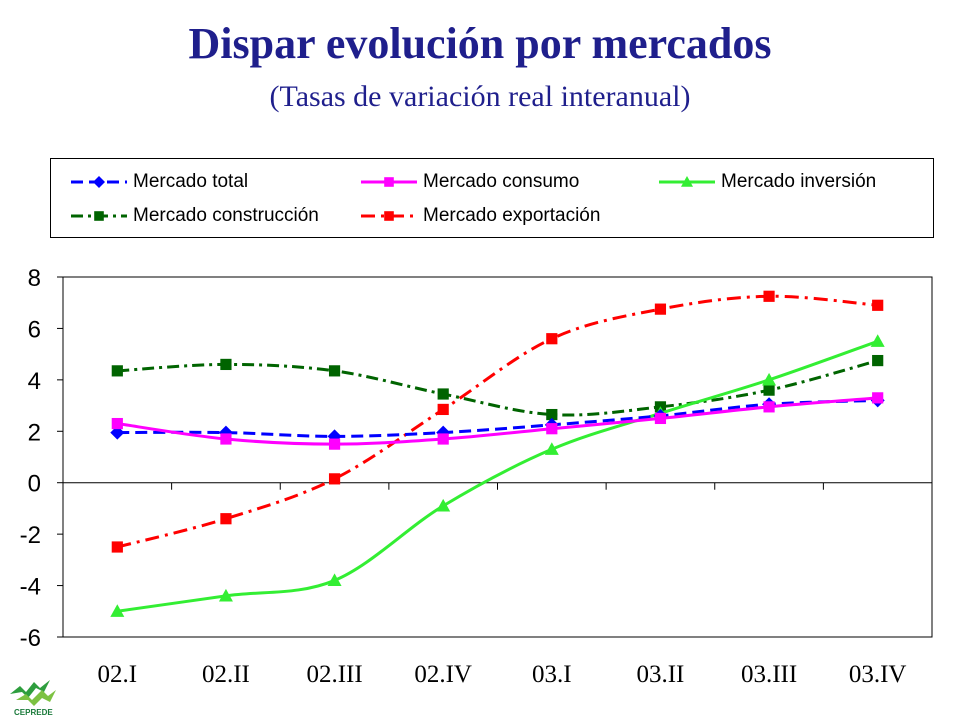  What do you see at coordinates (480, 96) in the screenshot?
I see `chart-subtitle: (Tasas de variación real interanual)` at bounding box center [480, 96].